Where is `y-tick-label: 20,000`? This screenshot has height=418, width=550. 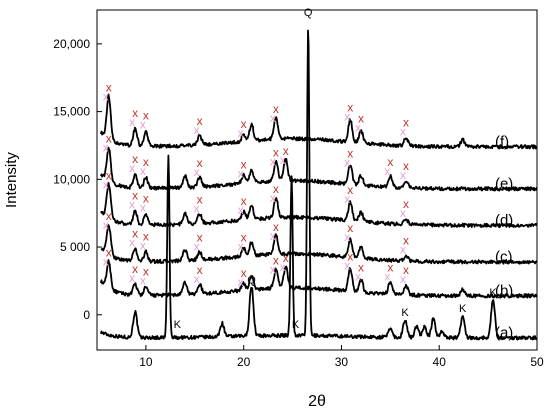
y-tick-label: 20,000 is located at coordinates (71, 44).